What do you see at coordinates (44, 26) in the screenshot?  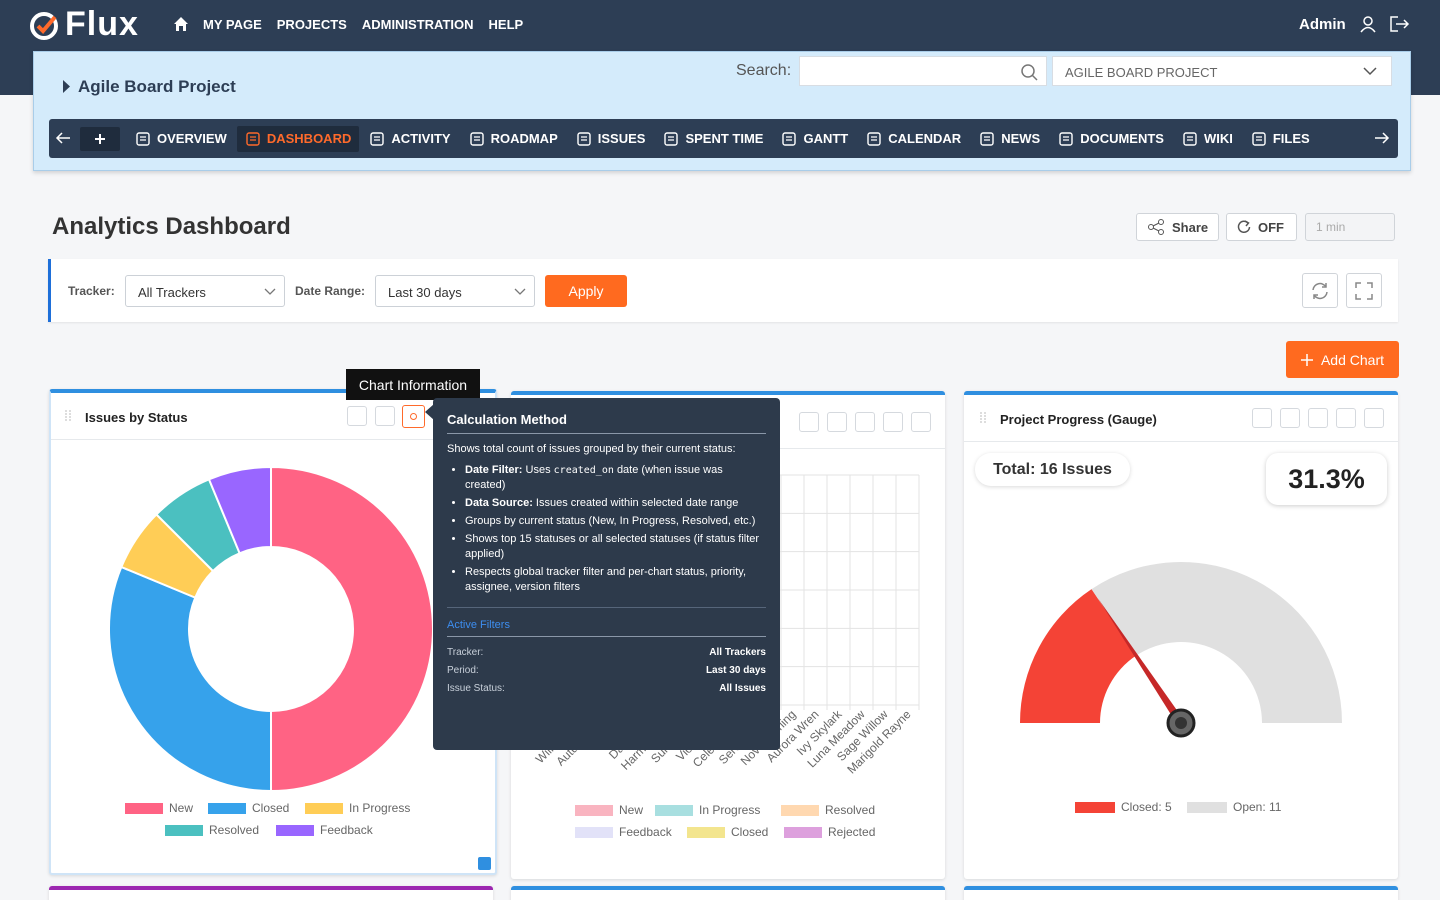 I see `logo-icon` at bounding box center [44, 26].